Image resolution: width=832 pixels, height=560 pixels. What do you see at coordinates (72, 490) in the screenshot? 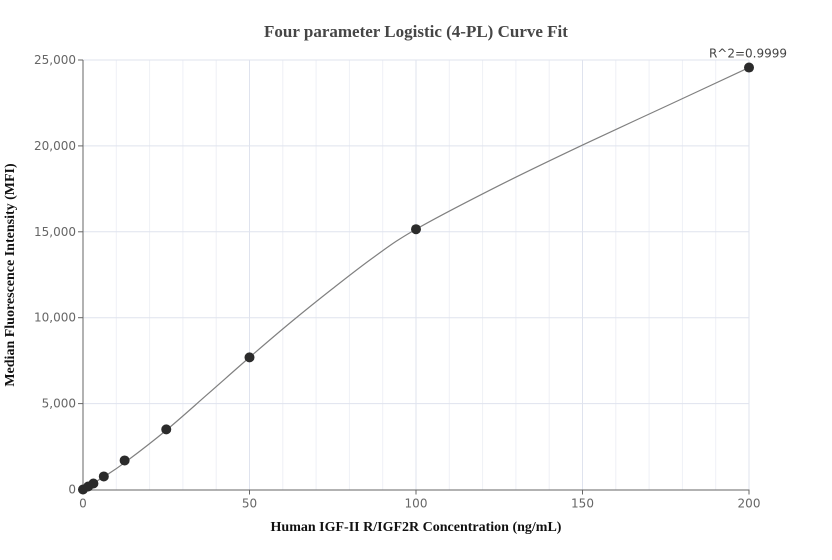
I see `y-tick-label: 0` at bounding box center [72, 490].